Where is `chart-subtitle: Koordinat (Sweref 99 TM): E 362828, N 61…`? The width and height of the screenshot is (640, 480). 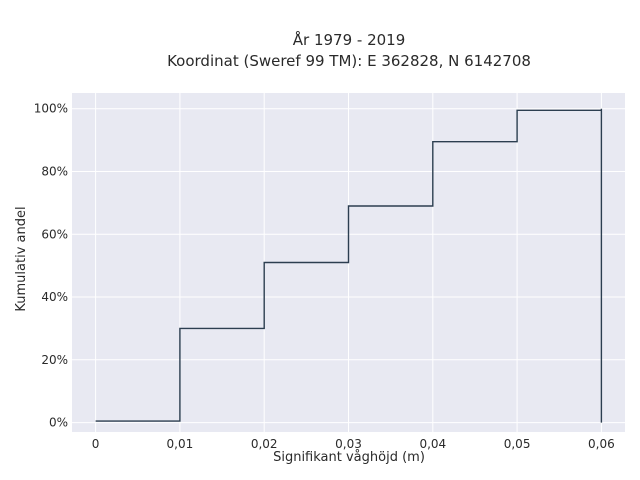
chart-subtitle: Koordinat (Sweref 99 TM): E 362828, N 61… is located at coordinates (349, 61).